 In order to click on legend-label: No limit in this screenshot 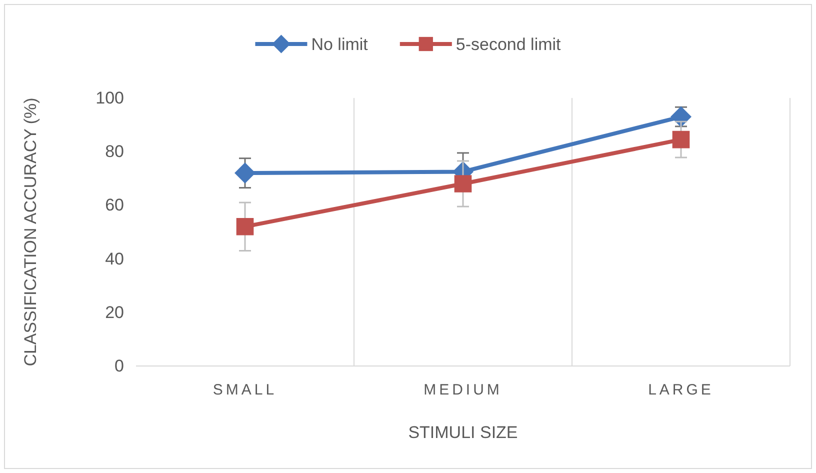, I will do `click(339, 44)`.